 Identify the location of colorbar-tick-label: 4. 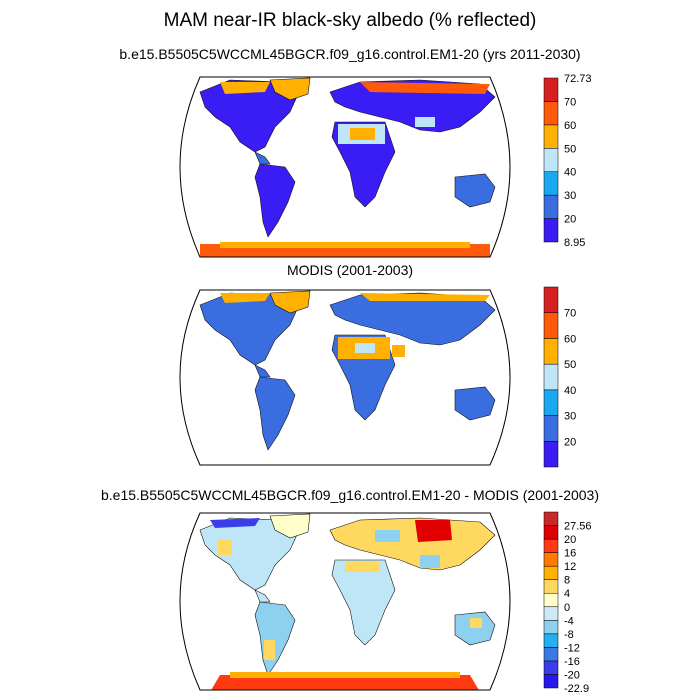
(567, 594).